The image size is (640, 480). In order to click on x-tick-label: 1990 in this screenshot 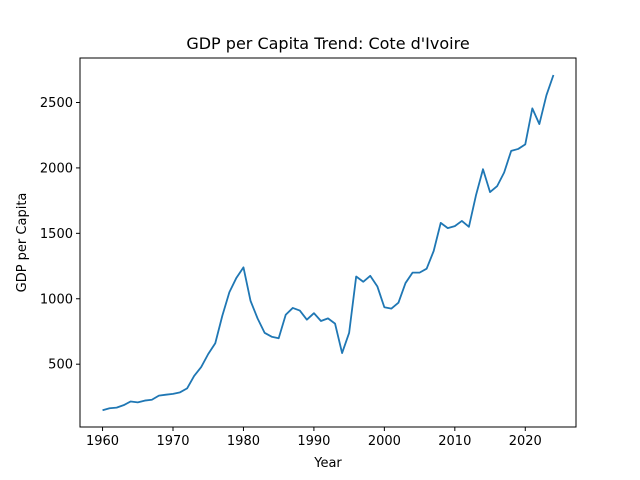, I will do `click(313, 441)`.